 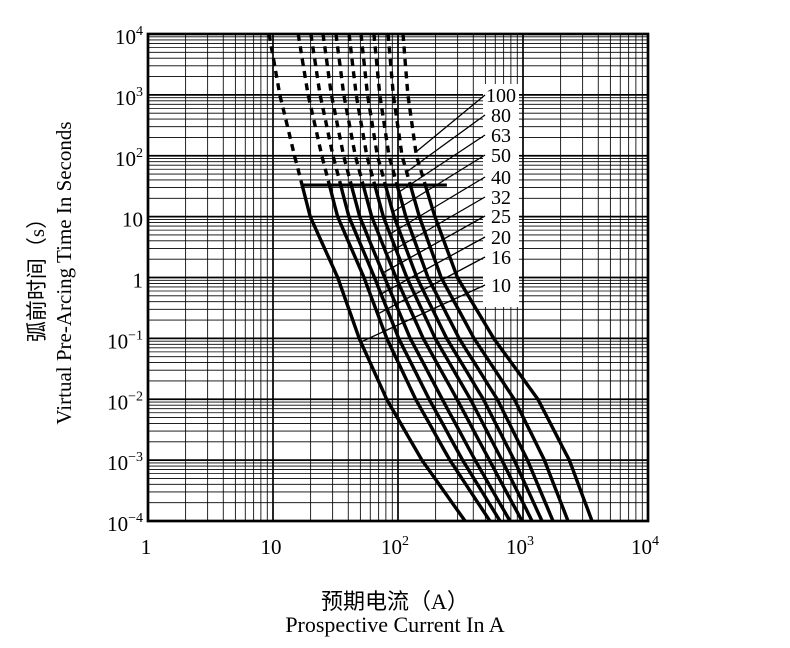 What do you see at coordinates (501, 156) in the screenshot?
I see `curve-rating-label-50: 50` at bounding box center [501, 156].